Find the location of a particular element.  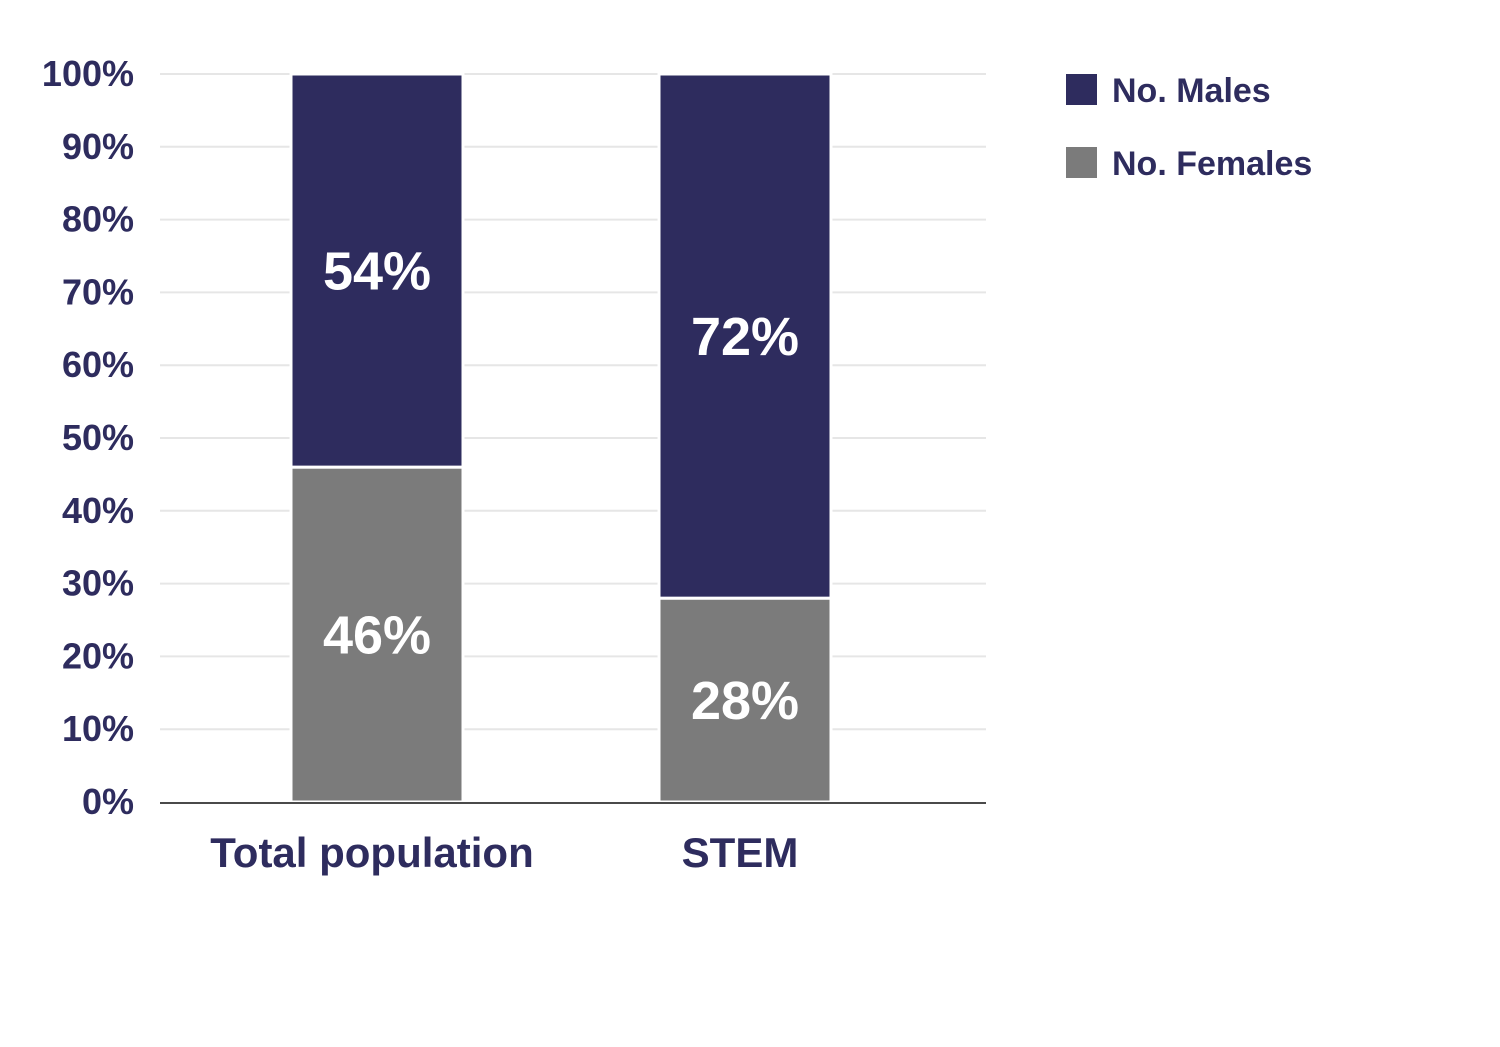

y-tick-label: 20% is located at coordinates (98, 655).